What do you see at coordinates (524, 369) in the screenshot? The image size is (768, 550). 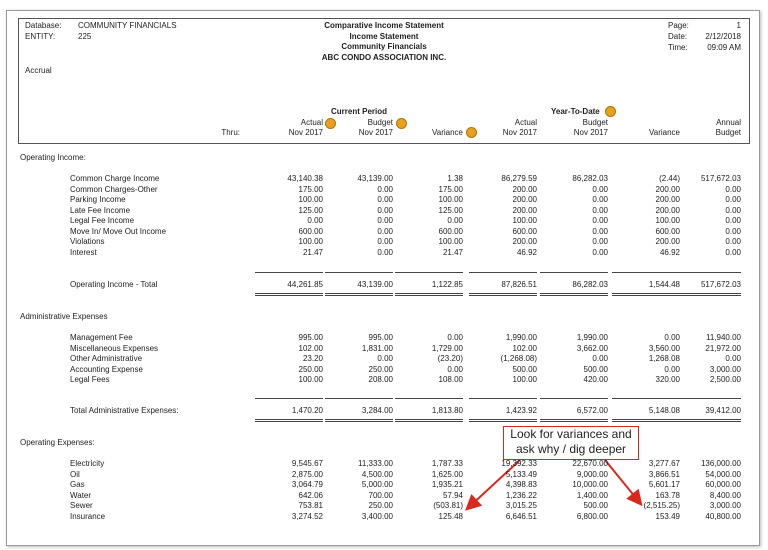 I see `cell-value: 500.00` at bounding box center [524, 369].